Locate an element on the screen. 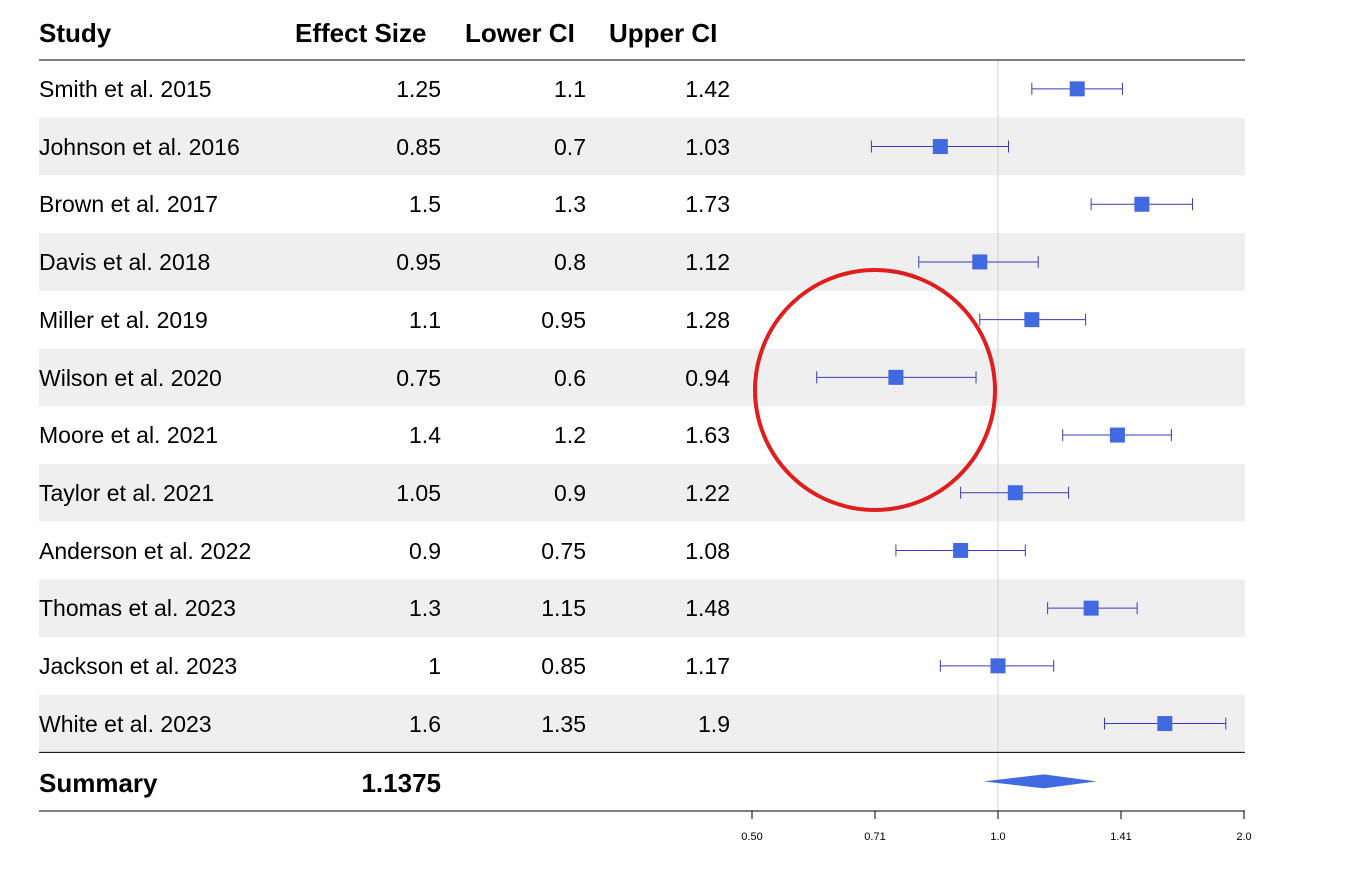 This screenshot has width=1345, height=891. x-tick-label: 1.0 is located at coordinates (997, 837).